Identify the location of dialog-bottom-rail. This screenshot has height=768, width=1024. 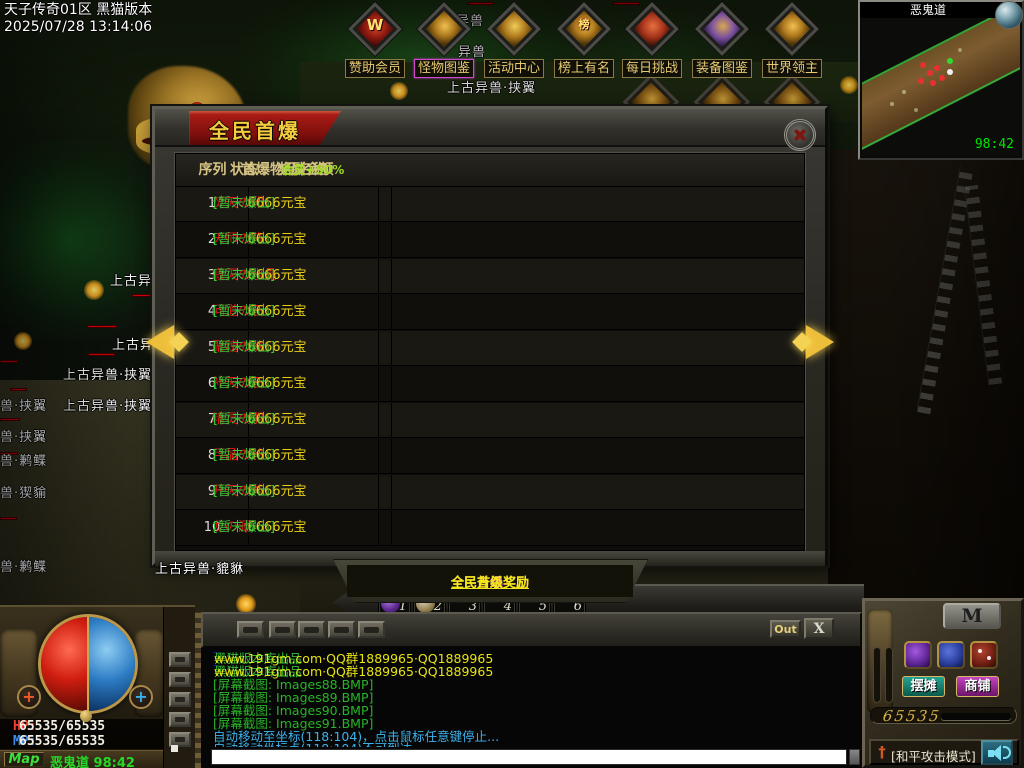
(490, 558).